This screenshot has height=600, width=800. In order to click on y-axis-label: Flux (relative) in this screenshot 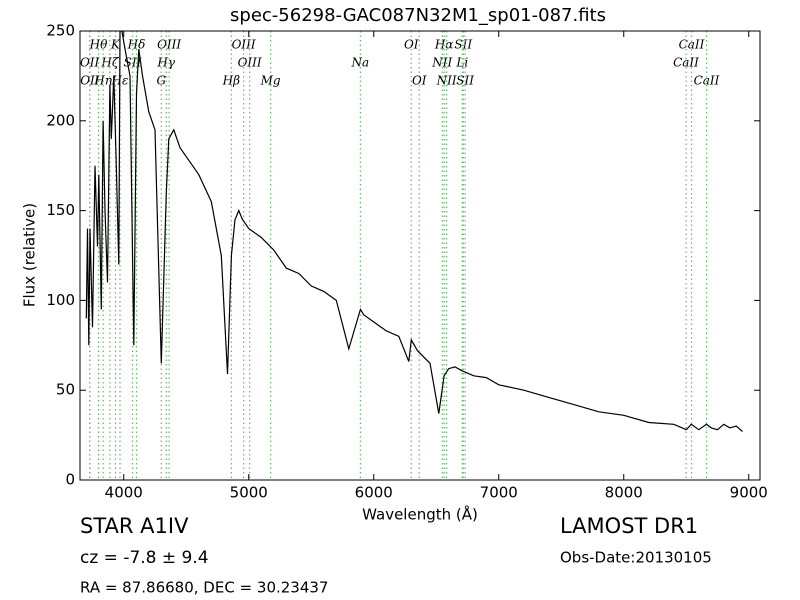, I will do `click(30, 255)`.